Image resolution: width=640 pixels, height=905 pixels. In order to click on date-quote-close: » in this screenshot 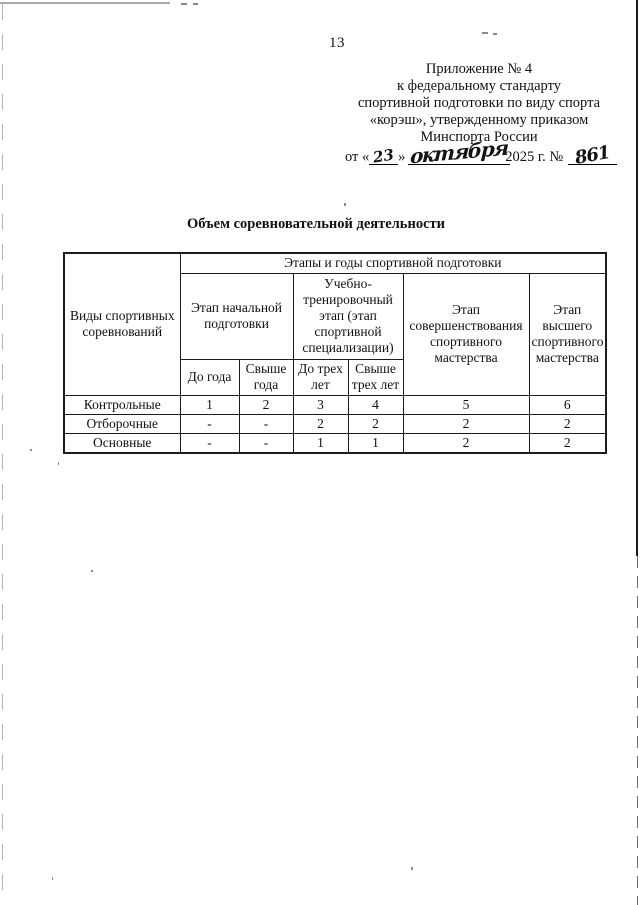, I will do `click(402, 157)`.